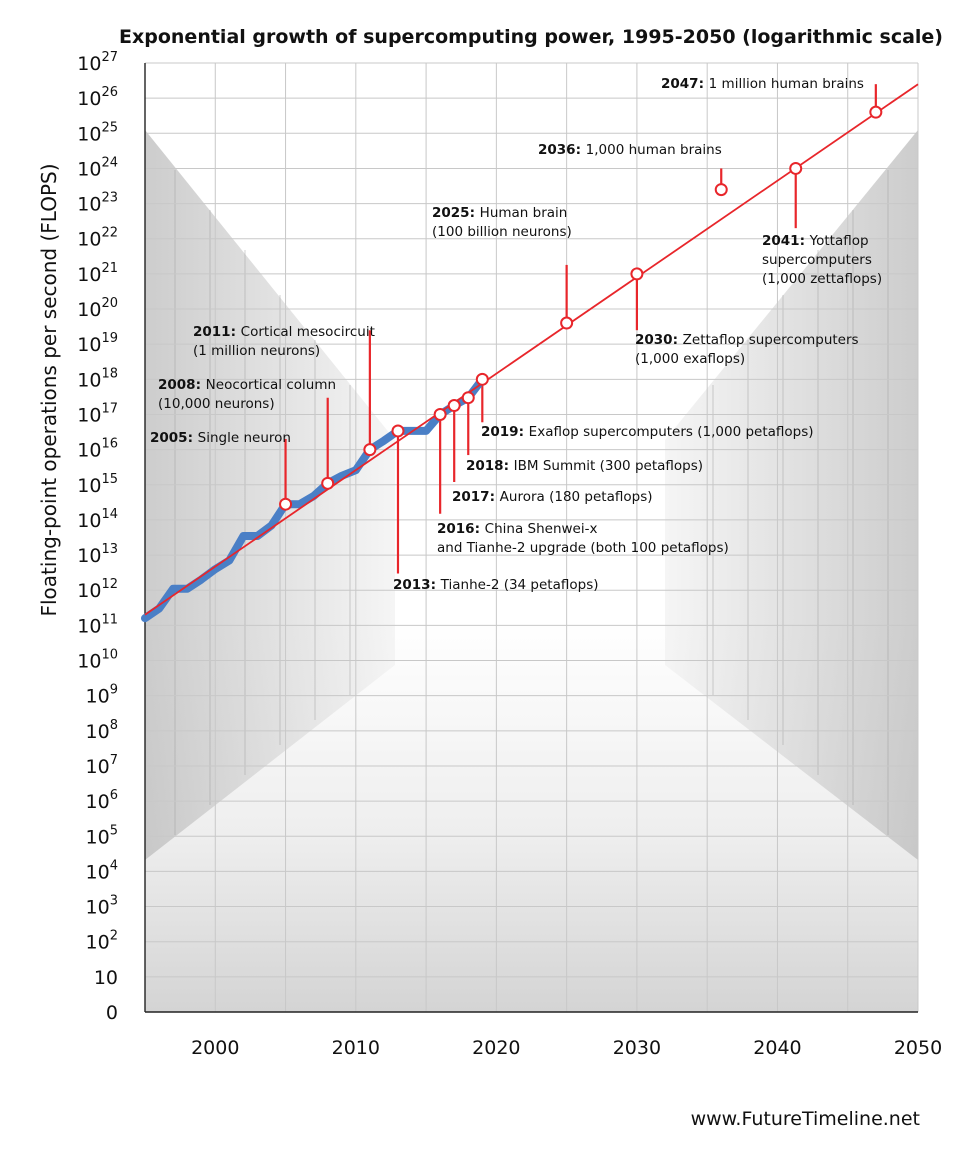 This screenshot has height=1171, width=970. What do you see at coordinates (102, 835) in the screenshot?
I see `y-tick-label: 10⁵` at bounding box center [102, 835].